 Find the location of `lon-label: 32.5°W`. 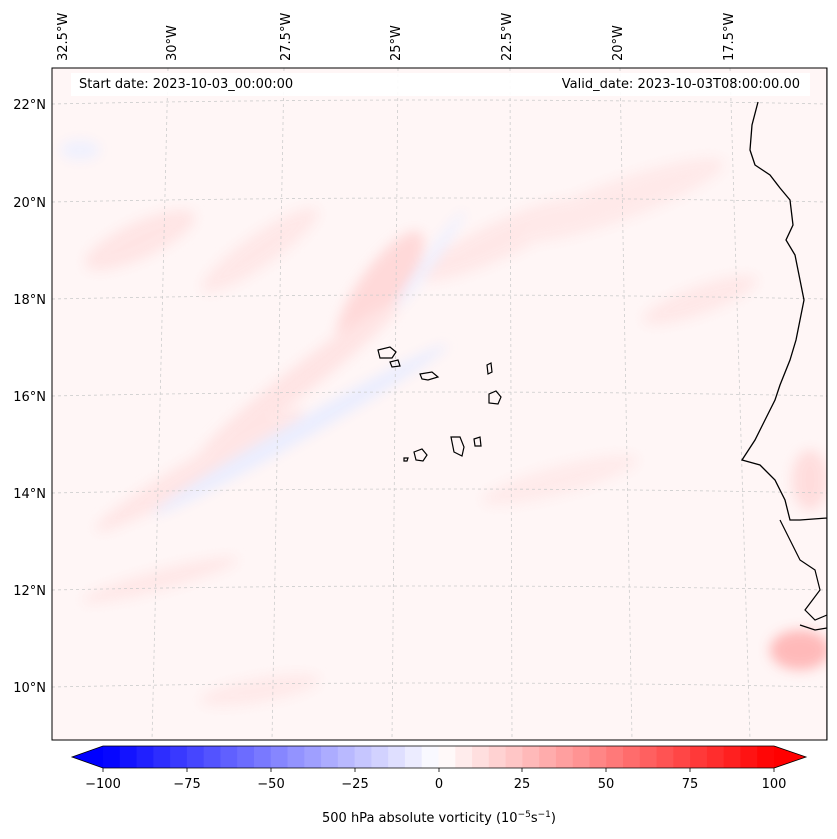

lon-label: 32.5°W is located at coordinates (63, 37).